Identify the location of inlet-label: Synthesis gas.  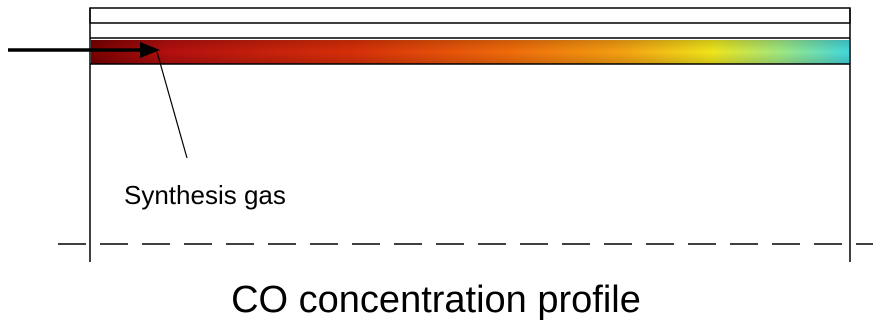
(205, 195).